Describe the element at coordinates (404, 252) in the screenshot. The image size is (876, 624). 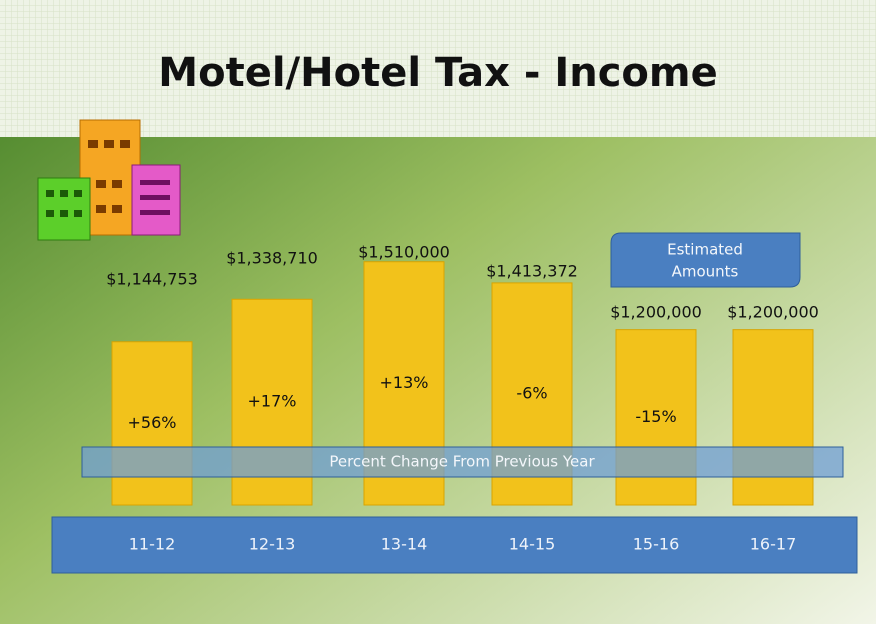
I see `value-label: $1,510,000` at that location.